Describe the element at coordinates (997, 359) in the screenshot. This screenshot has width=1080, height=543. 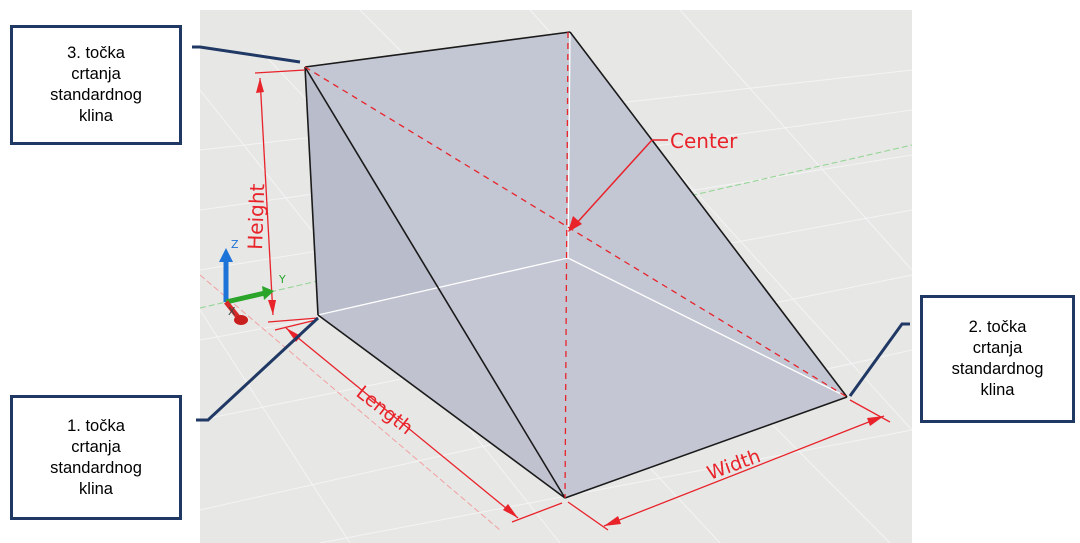
I see `callout-point-2: 2. točka crtanja standardnog klina` at that location.